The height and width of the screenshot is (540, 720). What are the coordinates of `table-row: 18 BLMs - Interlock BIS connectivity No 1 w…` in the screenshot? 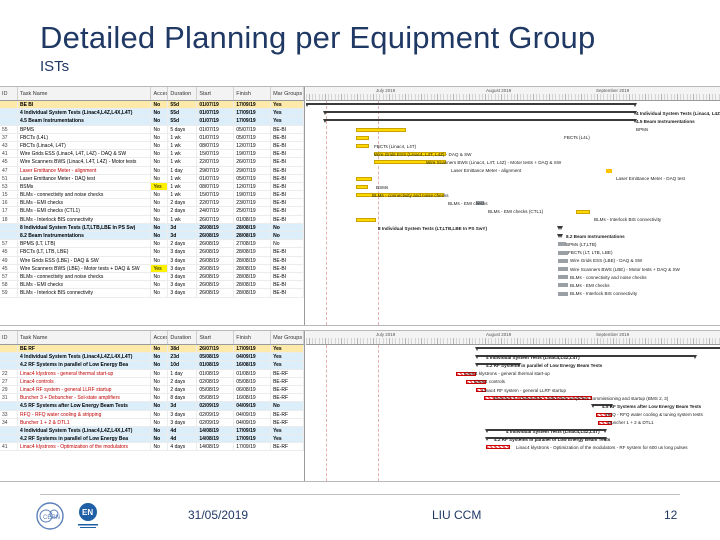 It's located at (152, 219).